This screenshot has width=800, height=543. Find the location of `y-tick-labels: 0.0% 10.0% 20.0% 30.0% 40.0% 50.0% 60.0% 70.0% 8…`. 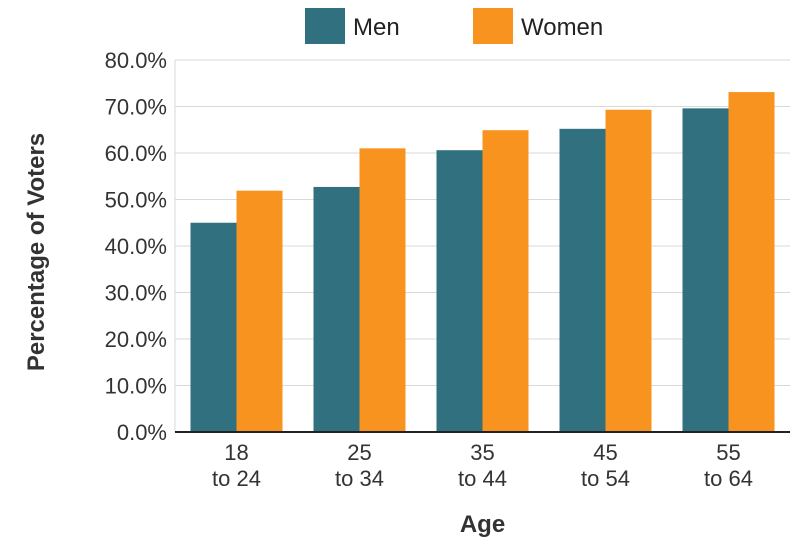

y-tick-labels: 0.0% 10.0% 20.0% 30.0% 40.0% 50.0% 60.0% 70.0% 8… is located at coordinates (136, 246).